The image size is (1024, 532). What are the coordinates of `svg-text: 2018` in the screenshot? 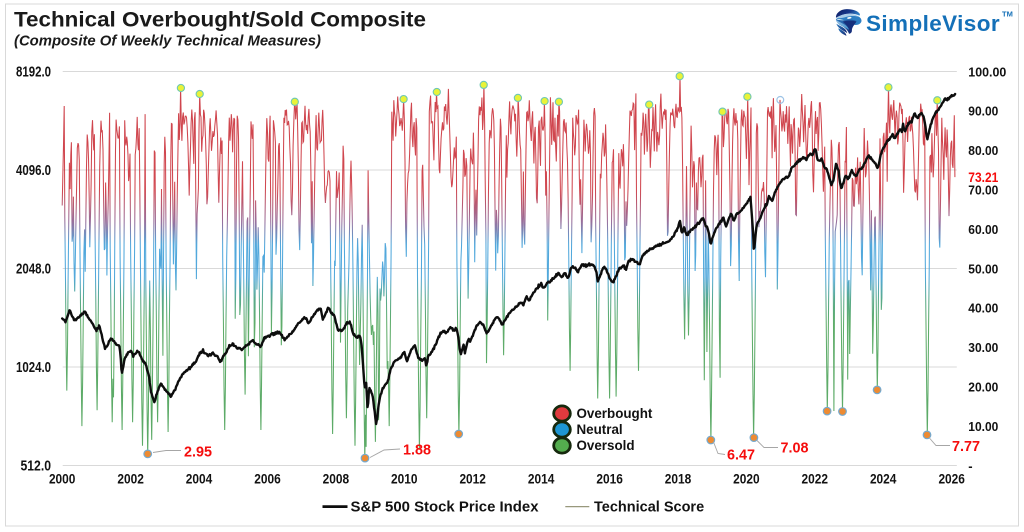 It's located at (678, 478).